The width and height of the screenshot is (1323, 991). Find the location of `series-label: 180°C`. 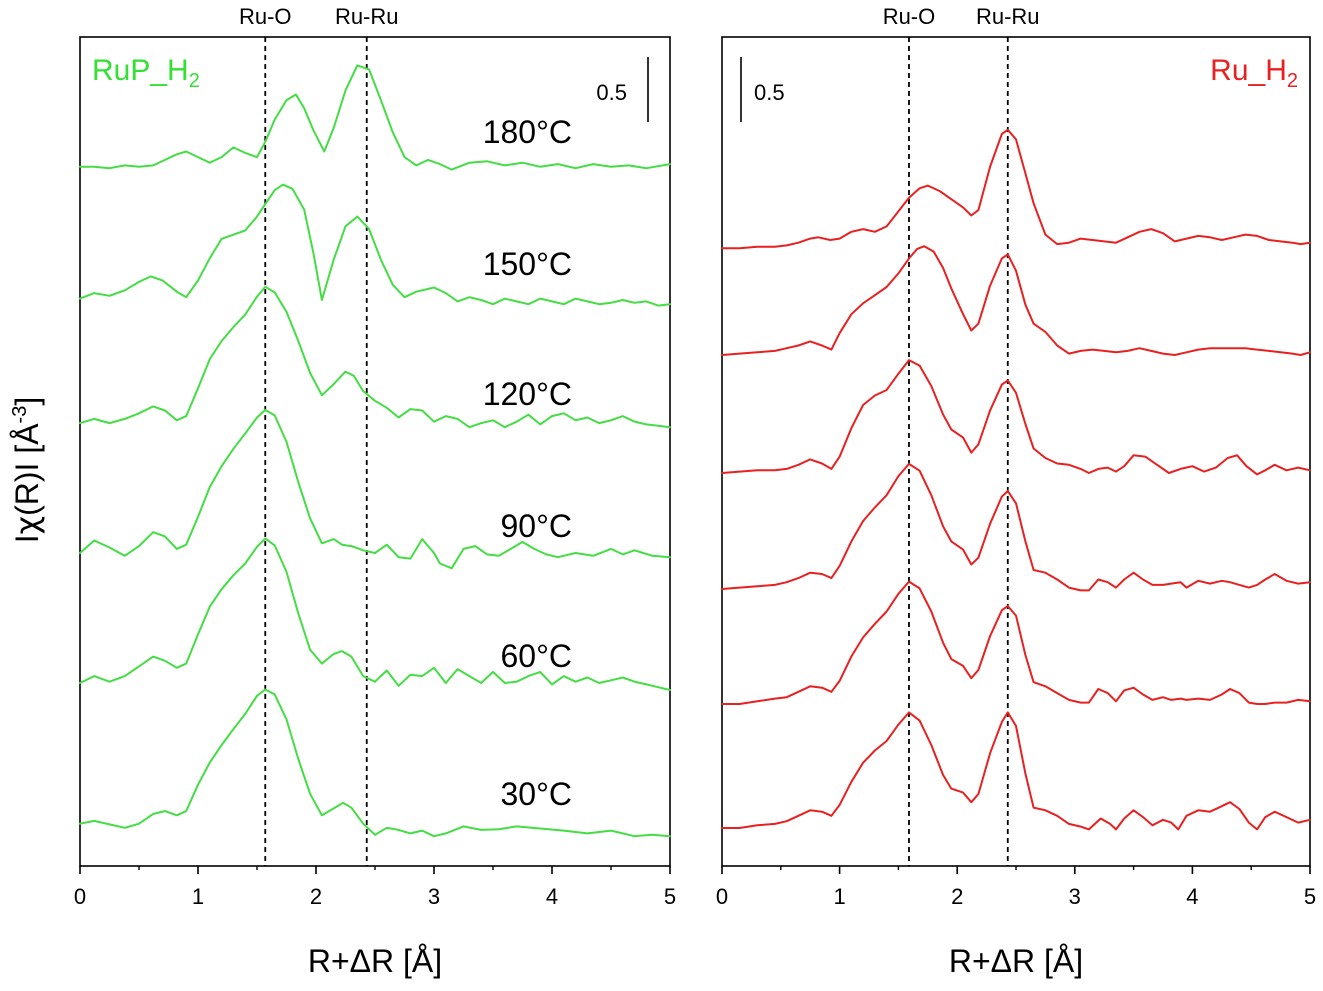

series-label: 180°C is located at coordinates (527, 132).